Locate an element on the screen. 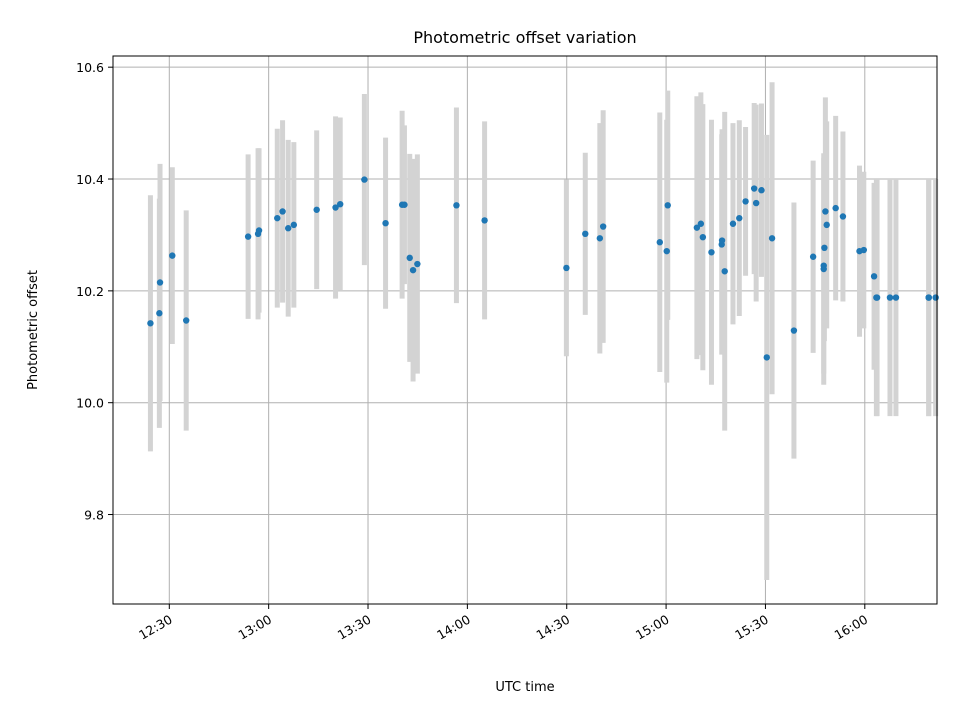  y-tick-label: 10.2 is located at coordinates (90, 291).